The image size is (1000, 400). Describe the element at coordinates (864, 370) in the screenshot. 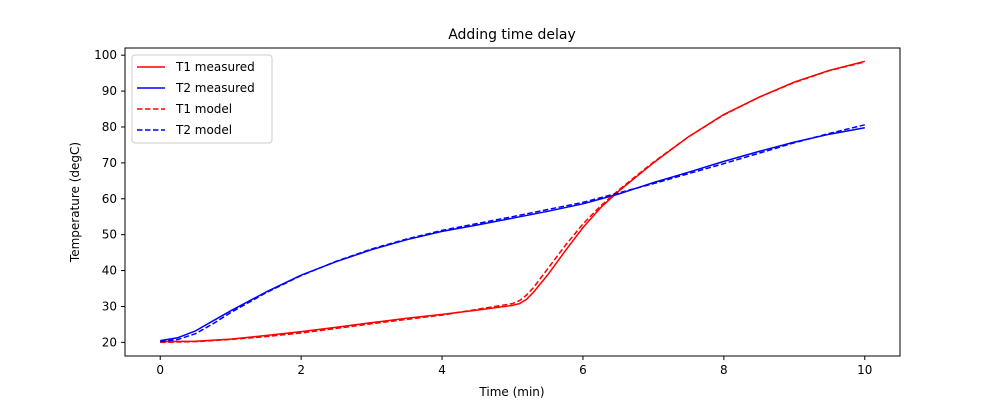

I see `x-tick-label: 10` at that location.